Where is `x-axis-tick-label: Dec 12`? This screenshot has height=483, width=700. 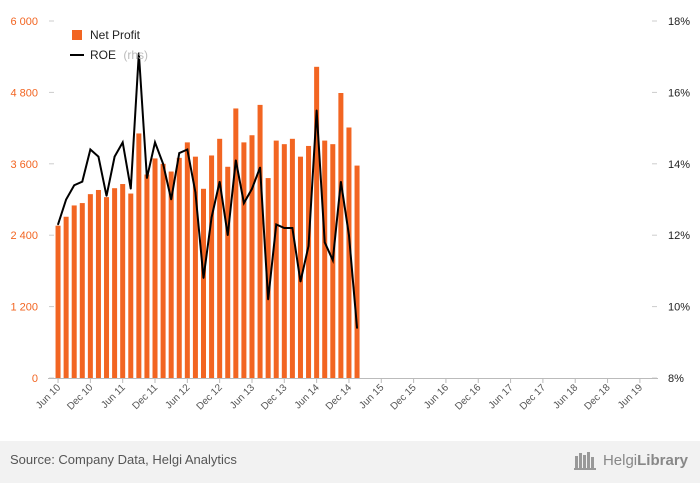 x-axis-tick-label: Dec 12 is located at coordinates (210, 397).